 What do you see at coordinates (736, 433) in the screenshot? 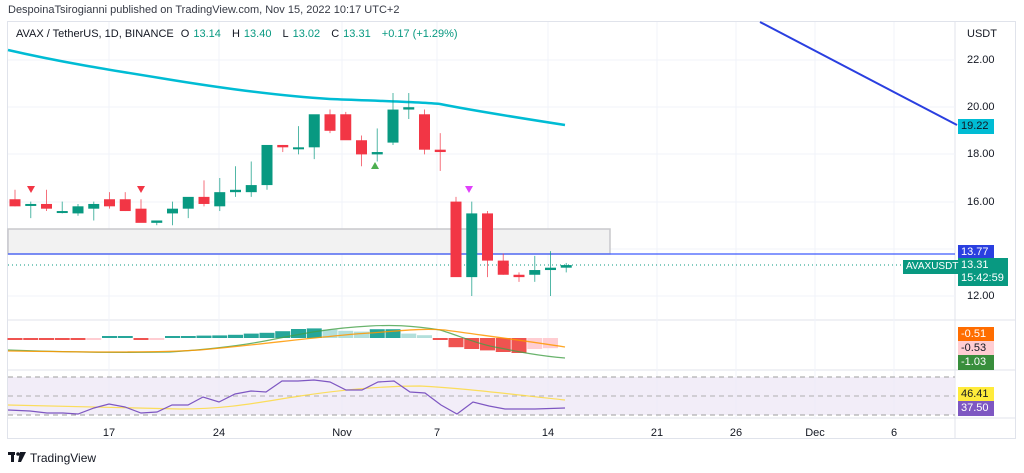
I see `time-label: 26` at bounding box center [736, 433].